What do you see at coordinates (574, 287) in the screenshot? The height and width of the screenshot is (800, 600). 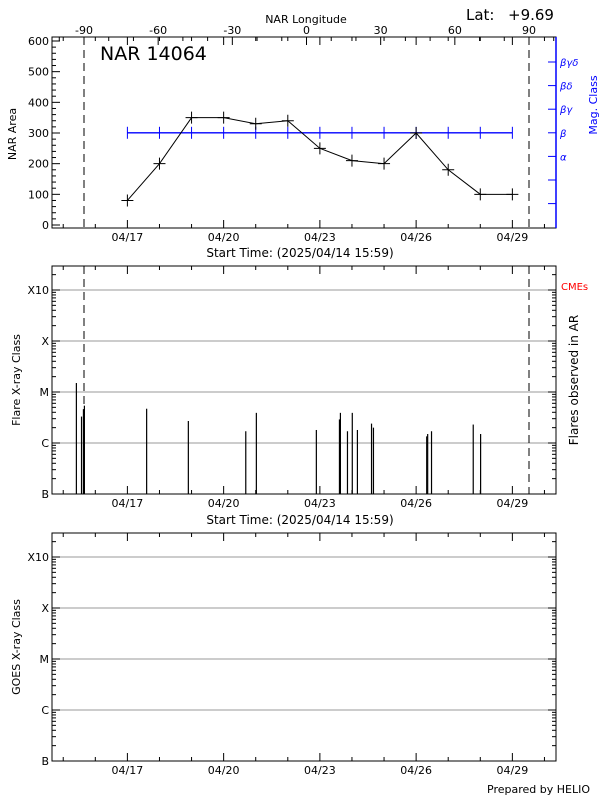 I see `cme-label: CMEs` at bounding box center [574, 287].